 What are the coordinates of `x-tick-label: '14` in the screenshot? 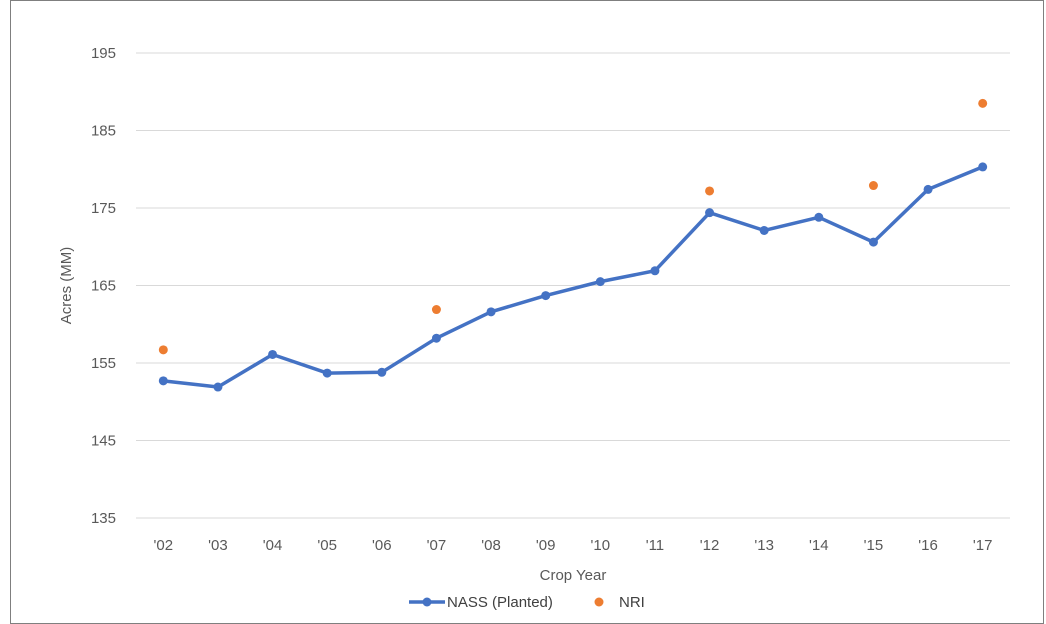 It's located at (819, 545).